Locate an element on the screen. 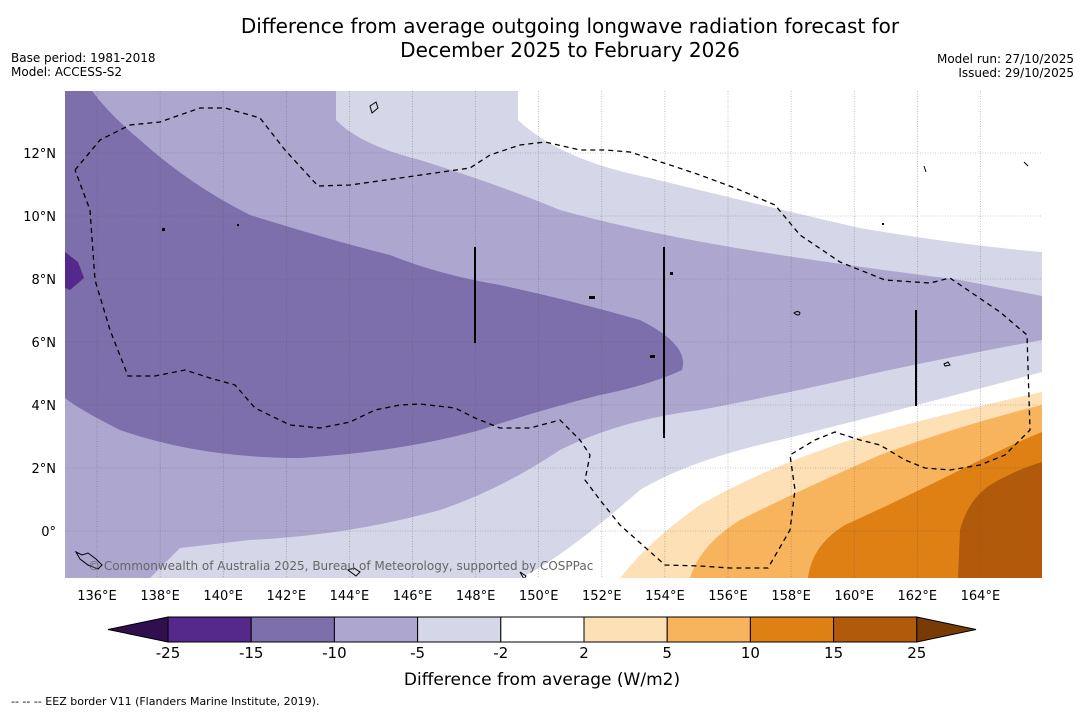 The width and height of the screenshot is (1085, 713). band-brown is located at coordinates (1000, 520).